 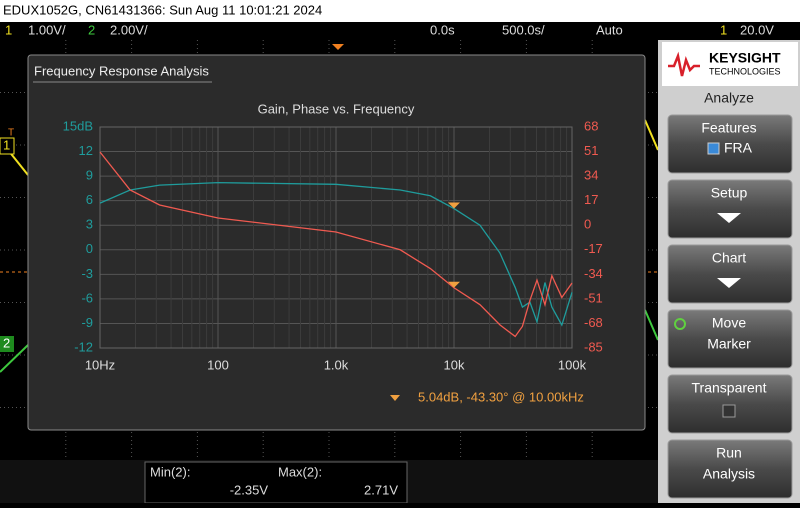 What do you see at coordinates (609, 29) in the screenshot?
I see `trigger-mode: Auto` at bounding box center [609, 29].